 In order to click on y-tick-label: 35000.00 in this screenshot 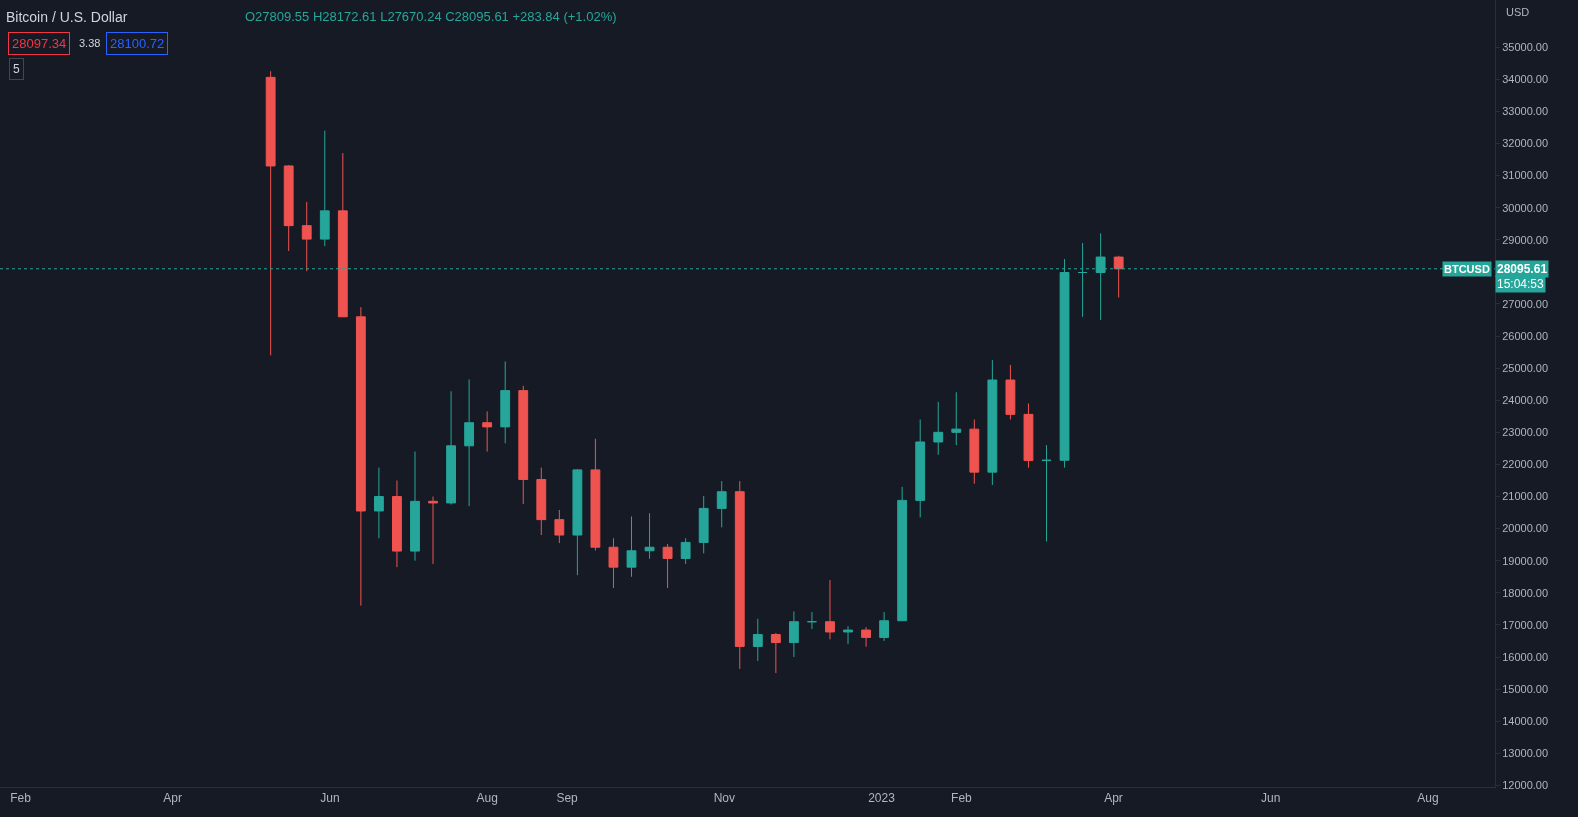, I will do `click(1525, 47)`.